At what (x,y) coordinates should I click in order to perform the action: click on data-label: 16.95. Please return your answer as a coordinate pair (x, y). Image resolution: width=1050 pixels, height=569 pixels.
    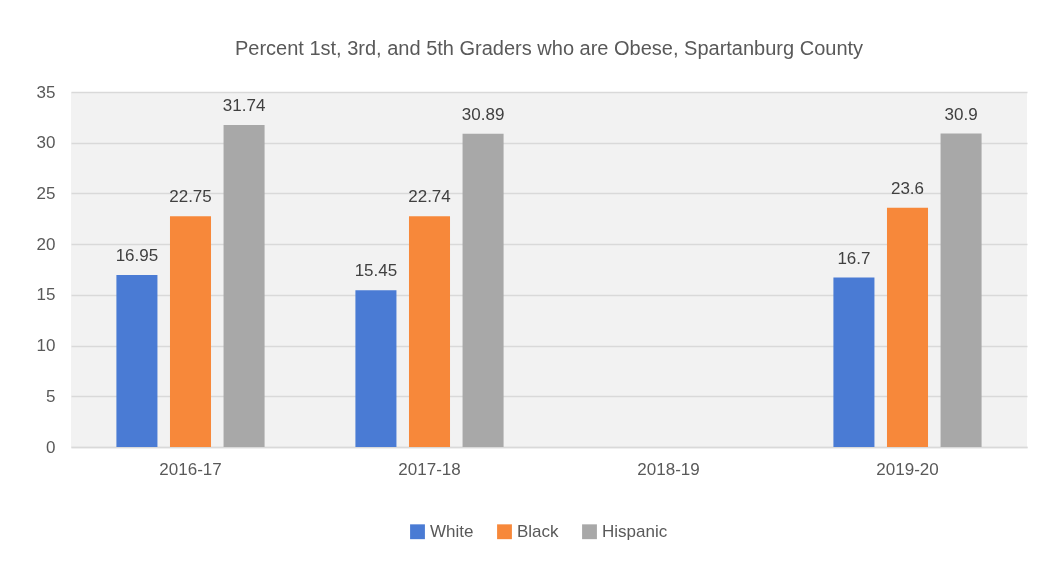
    Looking at the image, I should click on (137, 256).